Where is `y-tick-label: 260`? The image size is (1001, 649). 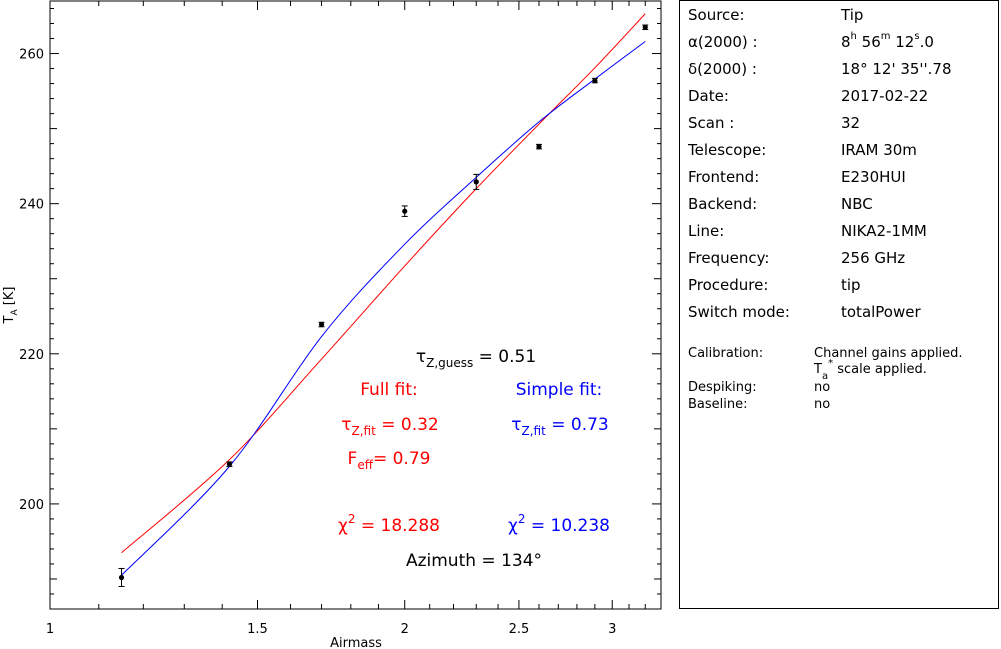 y-tick-label: 260 is located at coordinates (31, 55).